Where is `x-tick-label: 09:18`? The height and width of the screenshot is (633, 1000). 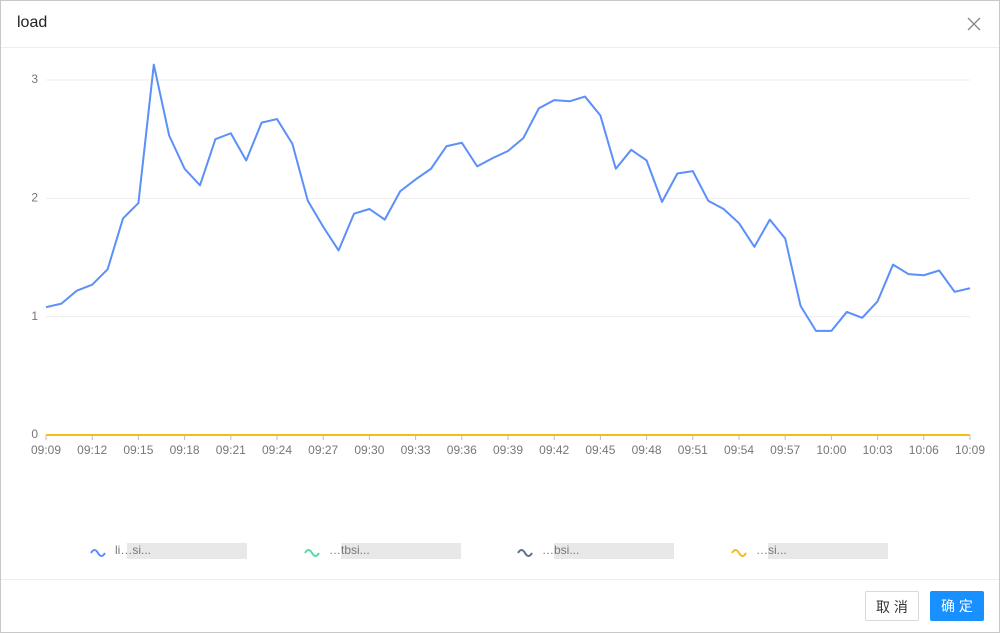
x-tick-label: 09:18 is located at coordinates (185, 450).